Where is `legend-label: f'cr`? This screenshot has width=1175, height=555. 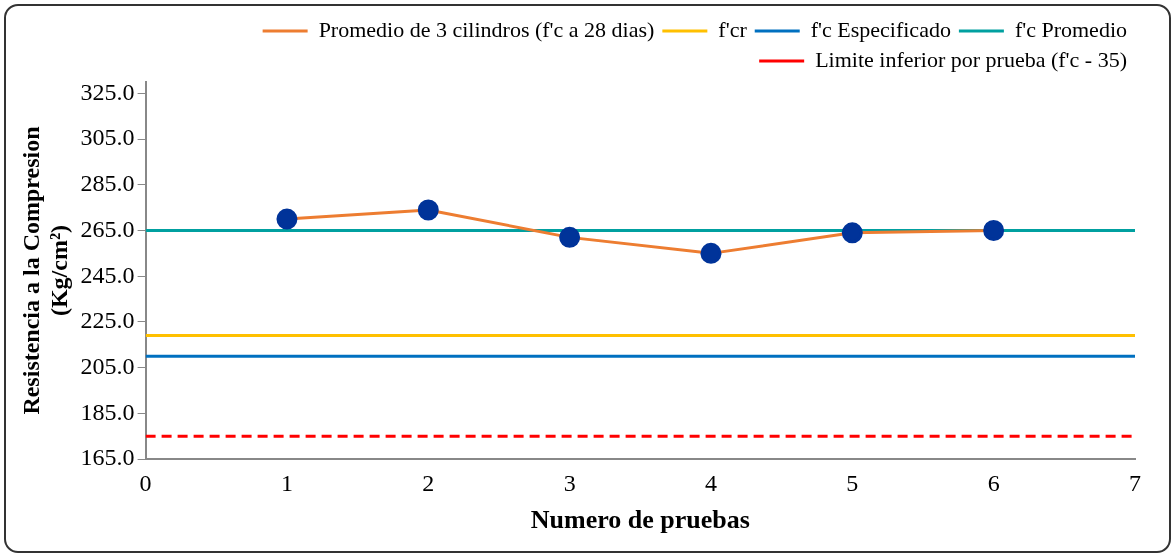 legend-label: f'cr is located at coordinates (733, 29).